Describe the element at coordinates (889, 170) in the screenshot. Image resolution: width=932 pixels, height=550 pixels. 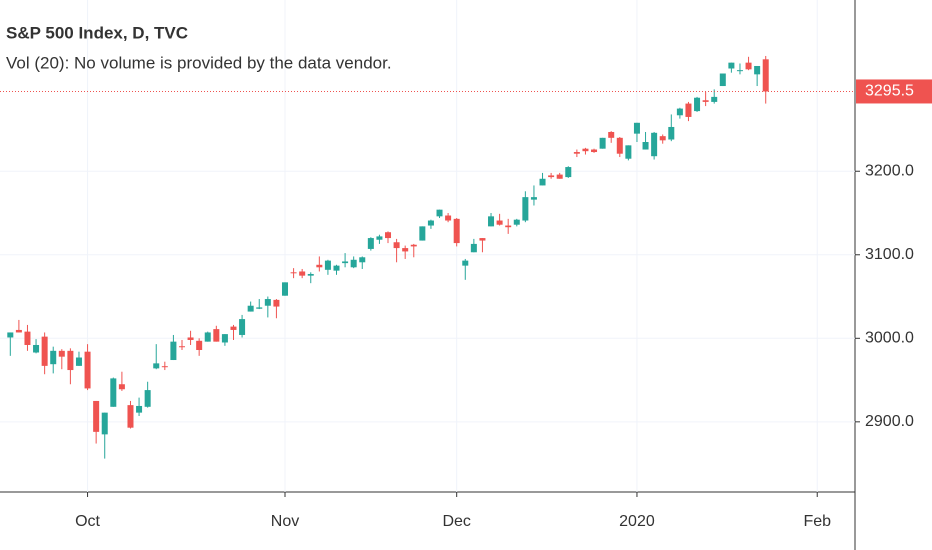
I see `y-tick-label: 3200.0` at that location.